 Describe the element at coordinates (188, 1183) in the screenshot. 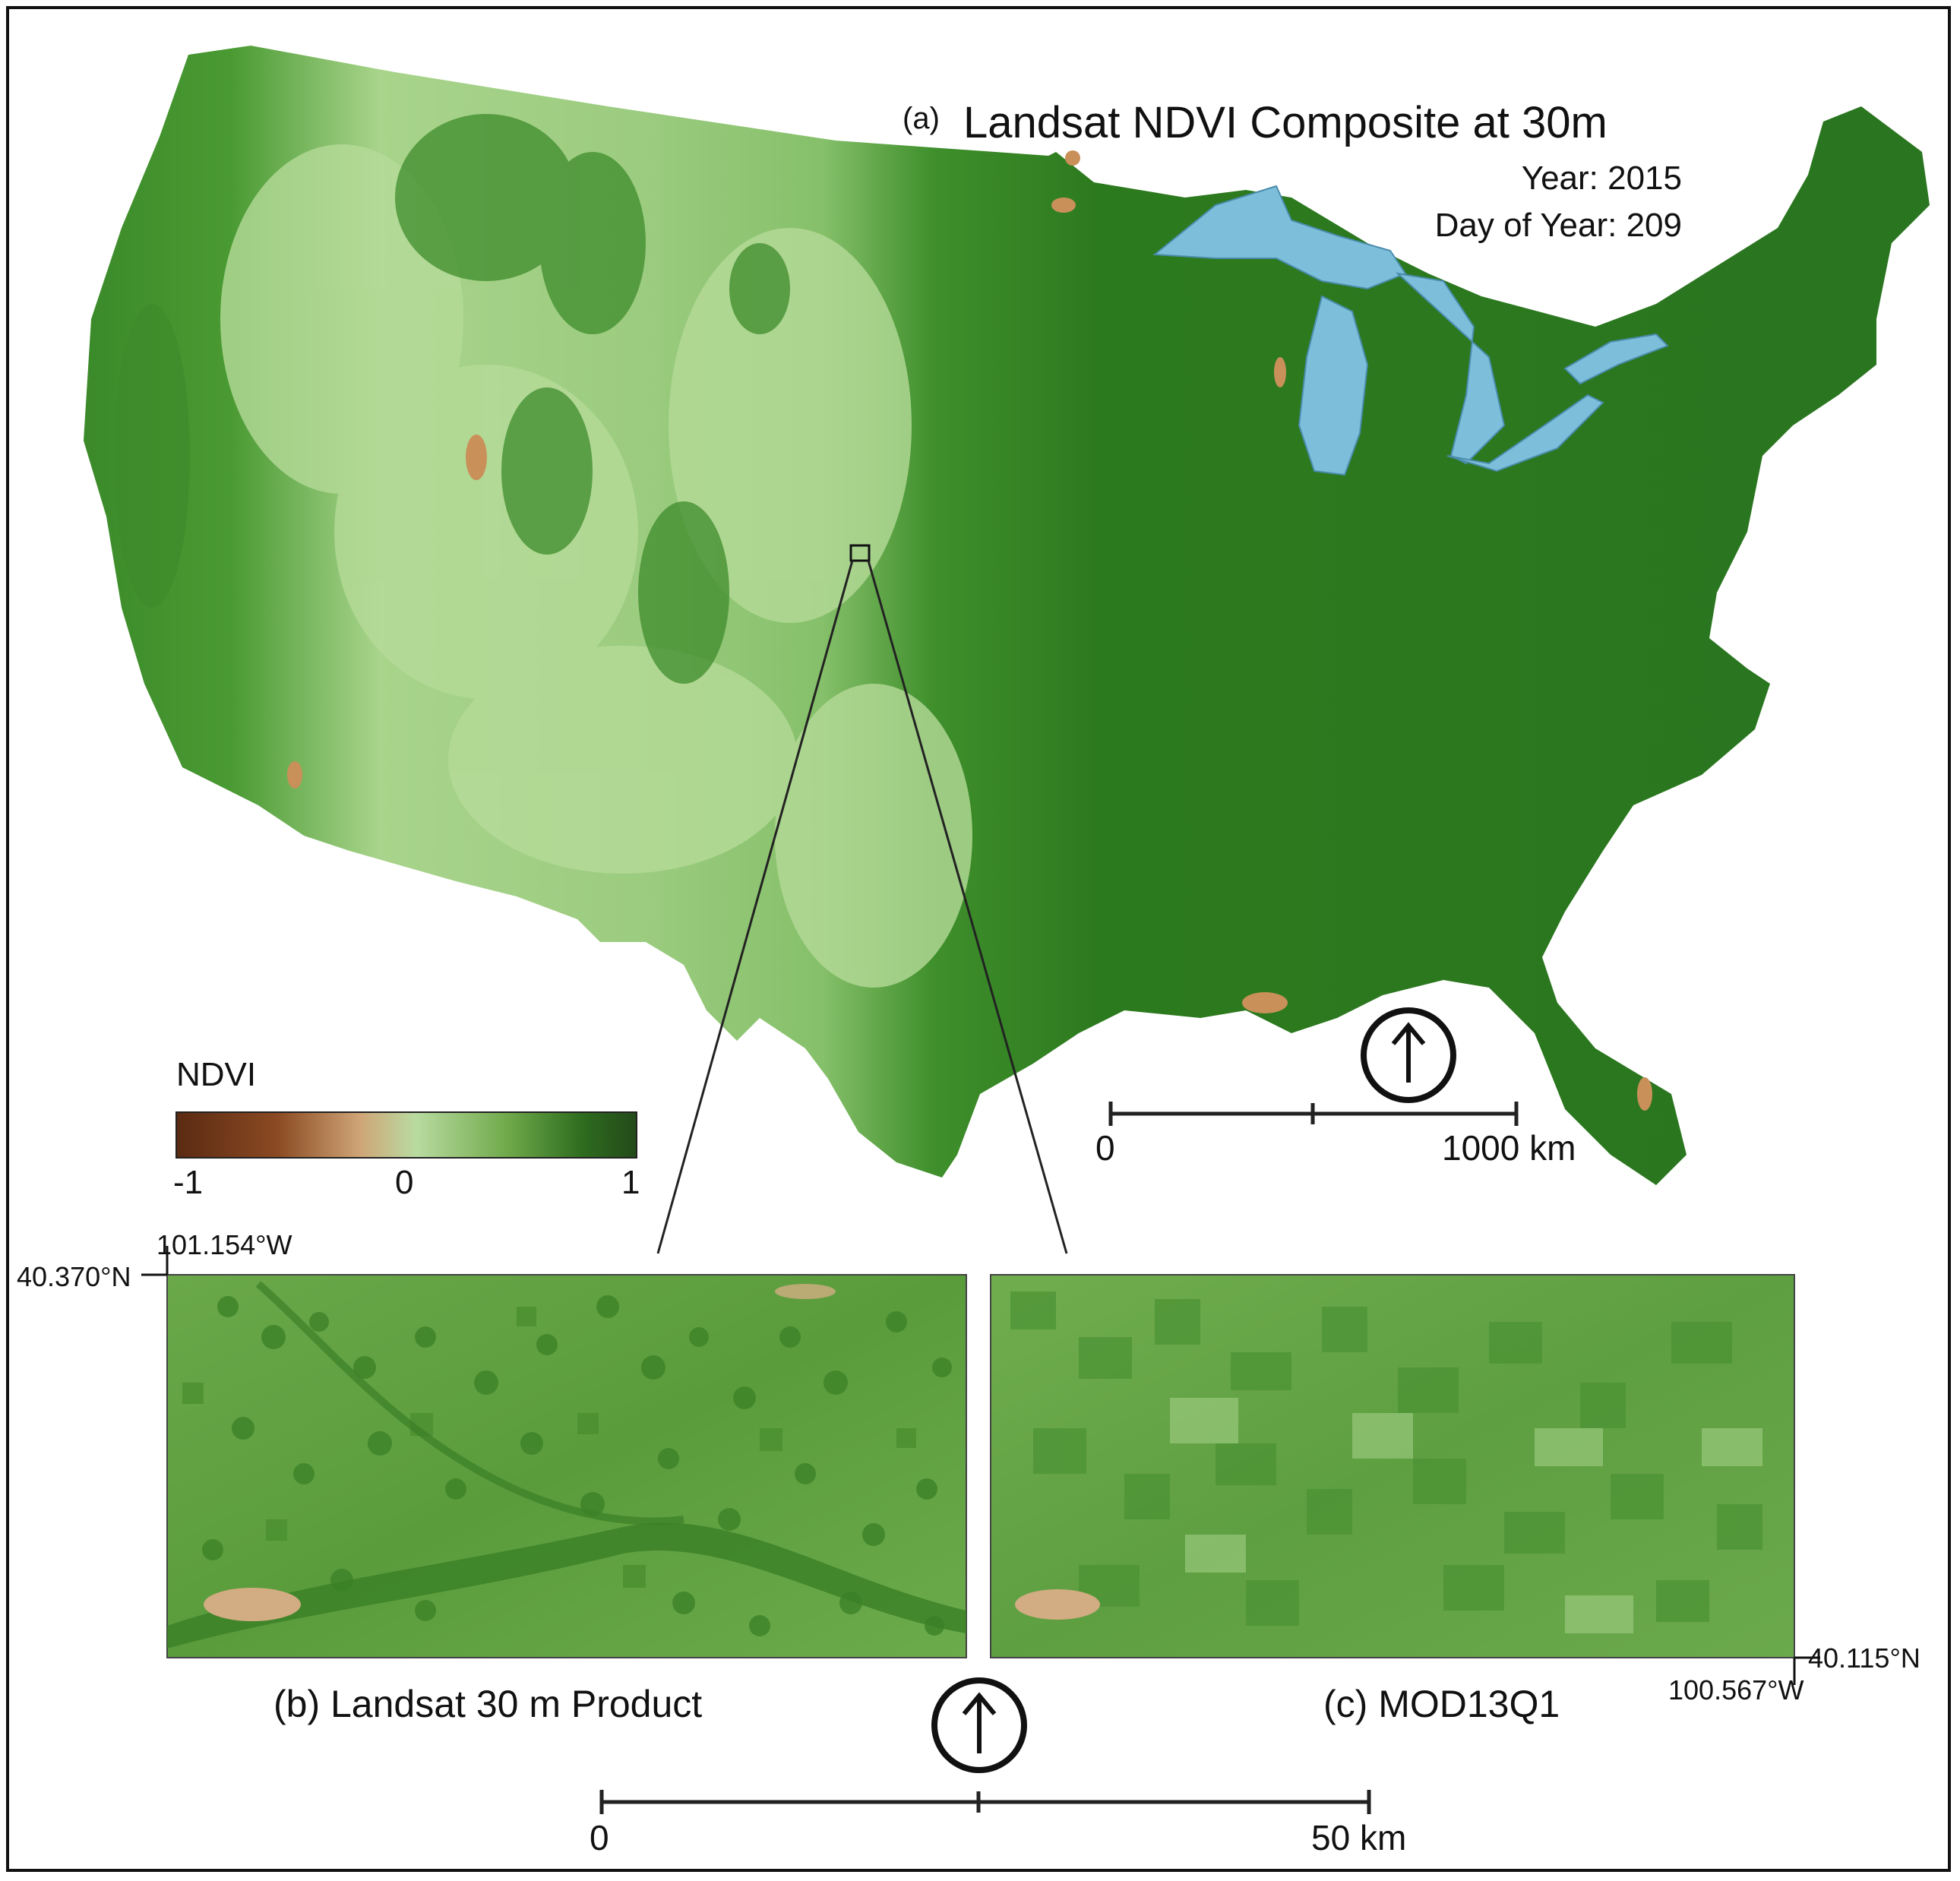

I see `legend-tick-min: -1` at that location.